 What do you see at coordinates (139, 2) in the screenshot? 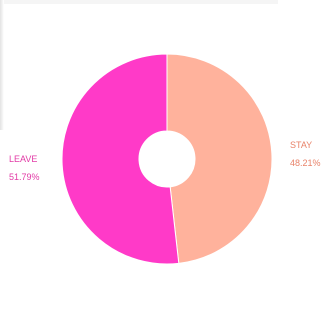
I see `top-divider` at bounding box center [139, 2].